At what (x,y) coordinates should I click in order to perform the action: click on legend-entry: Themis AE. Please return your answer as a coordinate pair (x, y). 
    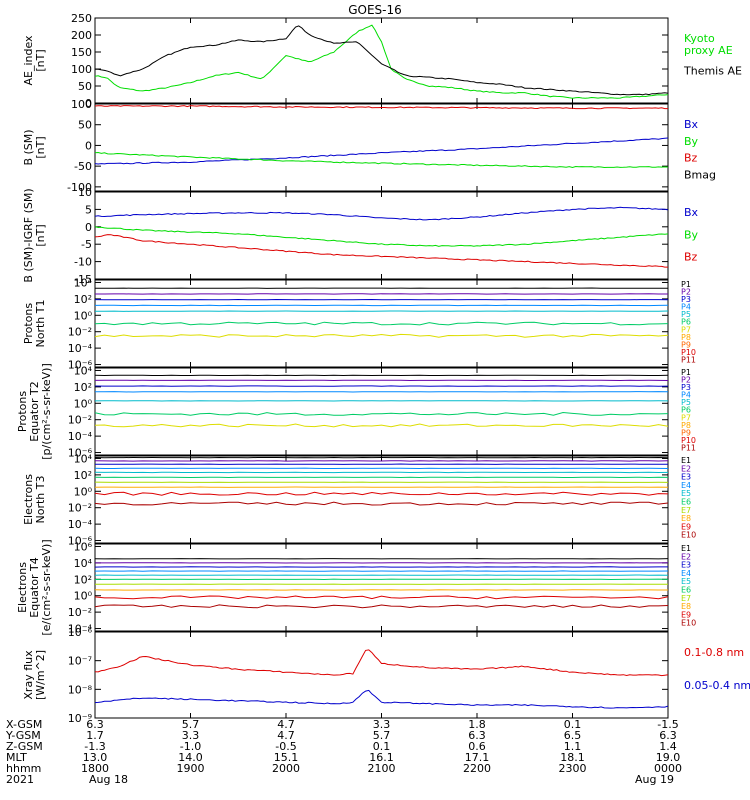
    Looking at the image, I should click on (712, 71).